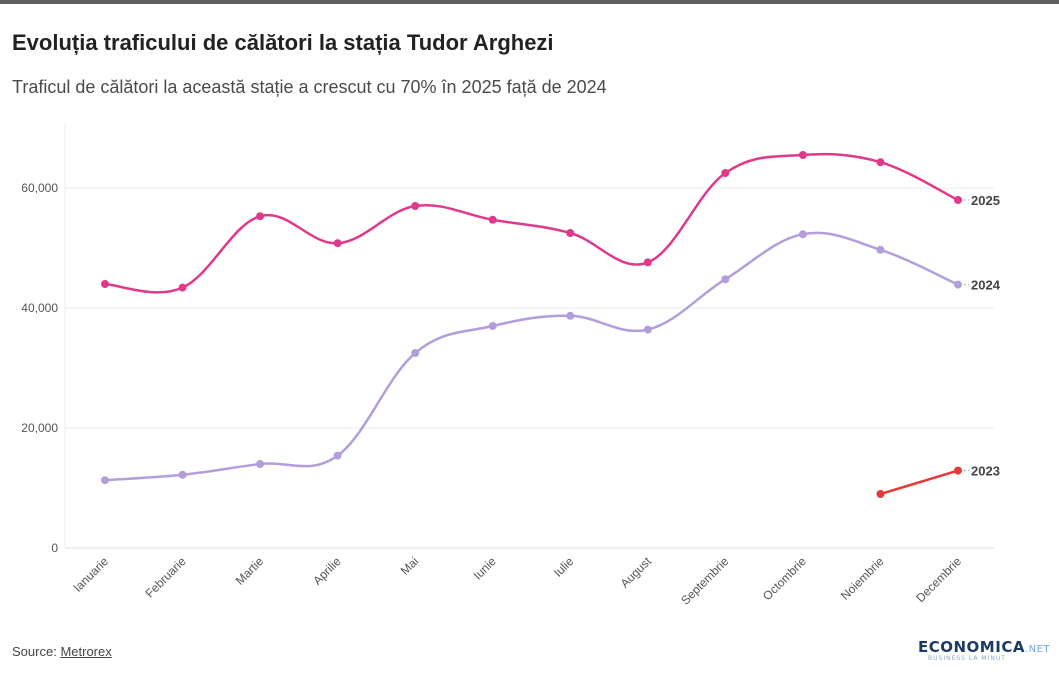 This screenshot has height=675, width=1059. I want to click on source-link: Metrorex, so click(86, 651).